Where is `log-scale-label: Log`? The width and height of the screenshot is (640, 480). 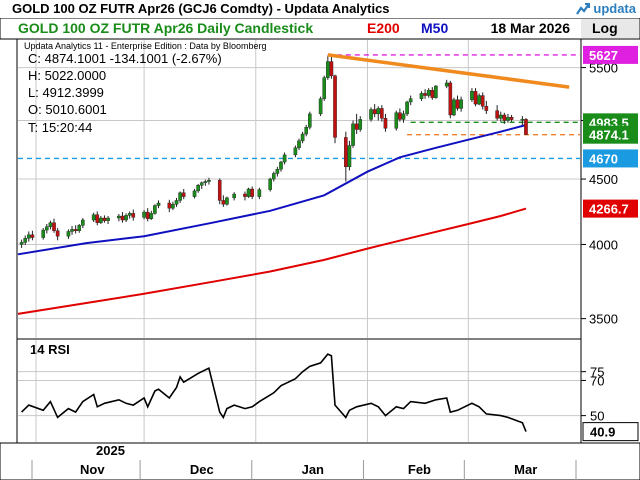 log-scale-label: Log is located at coordinates (605, 28).